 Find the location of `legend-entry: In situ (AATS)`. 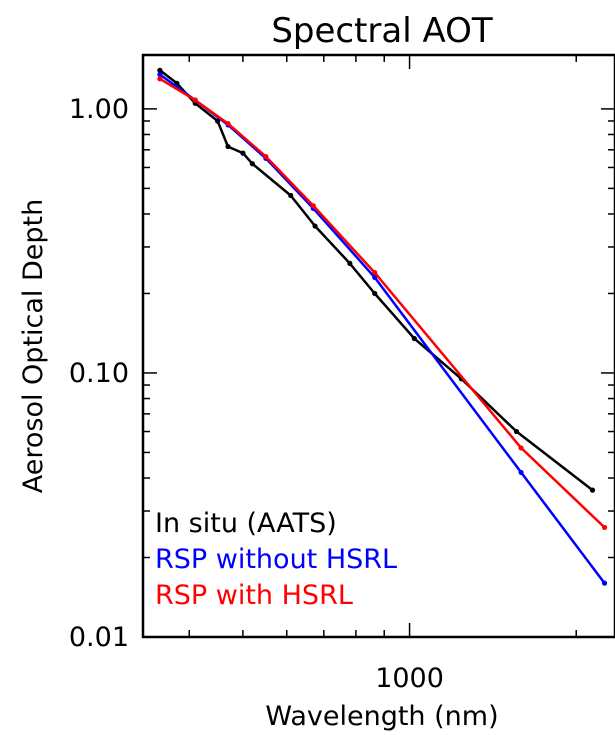

legend-entry: In situ (AATS) is located at coordinates (246, 523).